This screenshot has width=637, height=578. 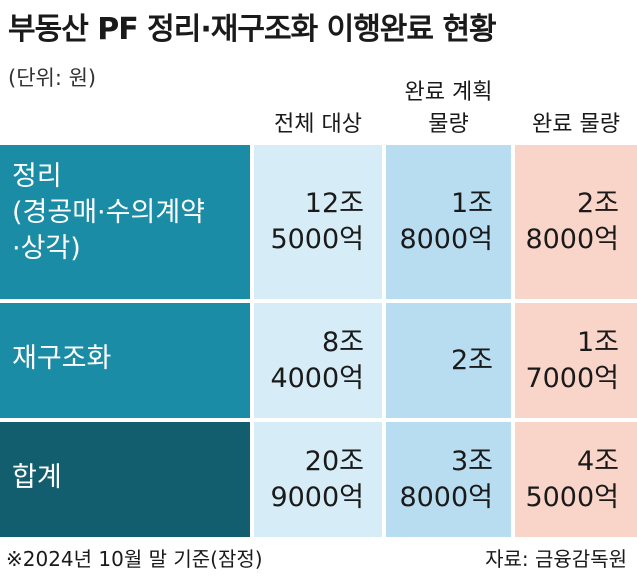 What do you see at coordinates (471, 461) in the screenshot?
I see `cell-value-line: 3조` at bounding box center [471, 461].